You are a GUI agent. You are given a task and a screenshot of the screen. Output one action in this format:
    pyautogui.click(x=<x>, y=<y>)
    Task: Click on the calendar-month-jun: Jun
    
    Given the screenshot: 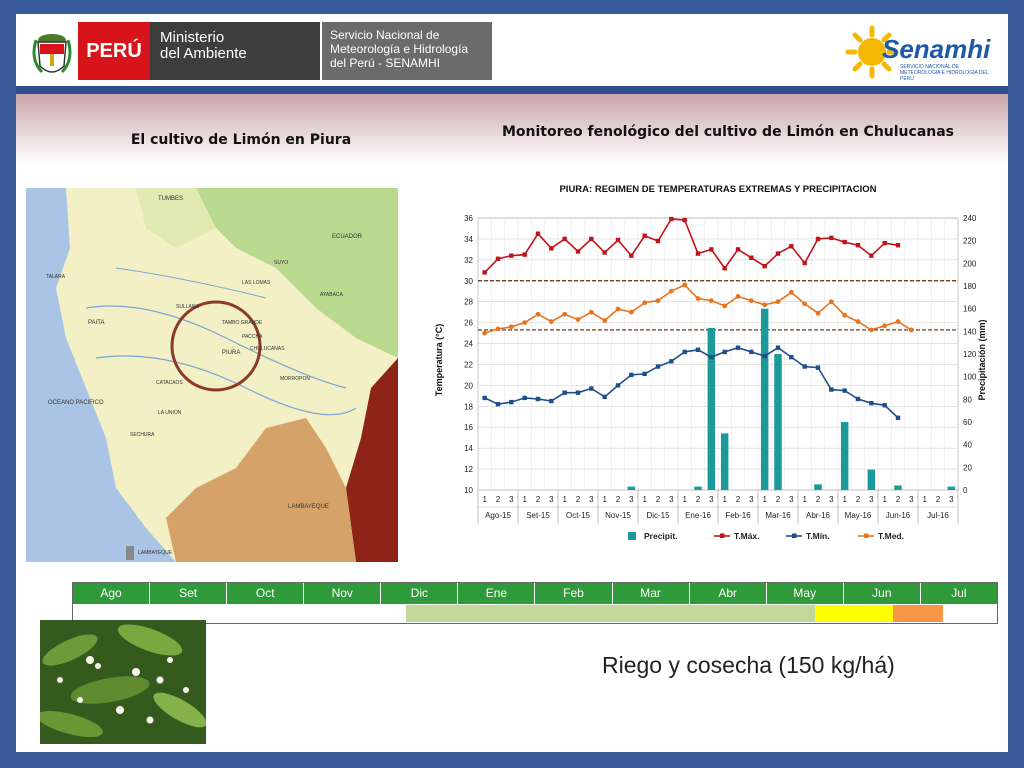 What is the action you would take?
    pyautogui.click(x=882, y=593)
    